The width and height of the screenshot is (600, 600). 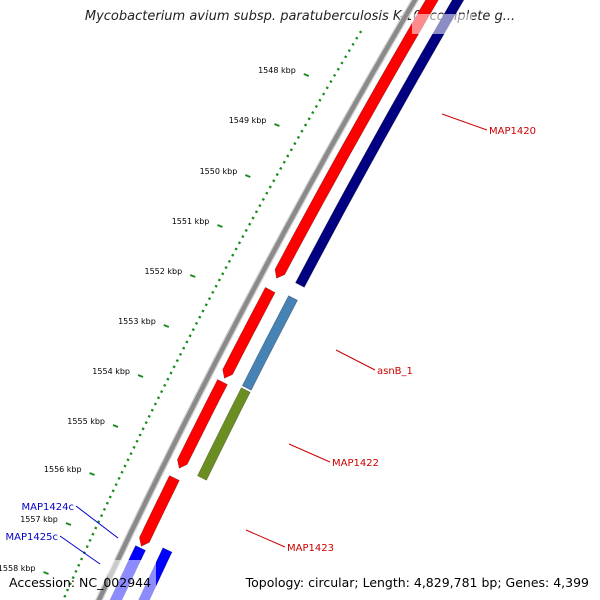 What do you see at coordinates (159, 511) in the screenshot?
I see `gene-bar-MAP1423` at bounding box center [159, 511].